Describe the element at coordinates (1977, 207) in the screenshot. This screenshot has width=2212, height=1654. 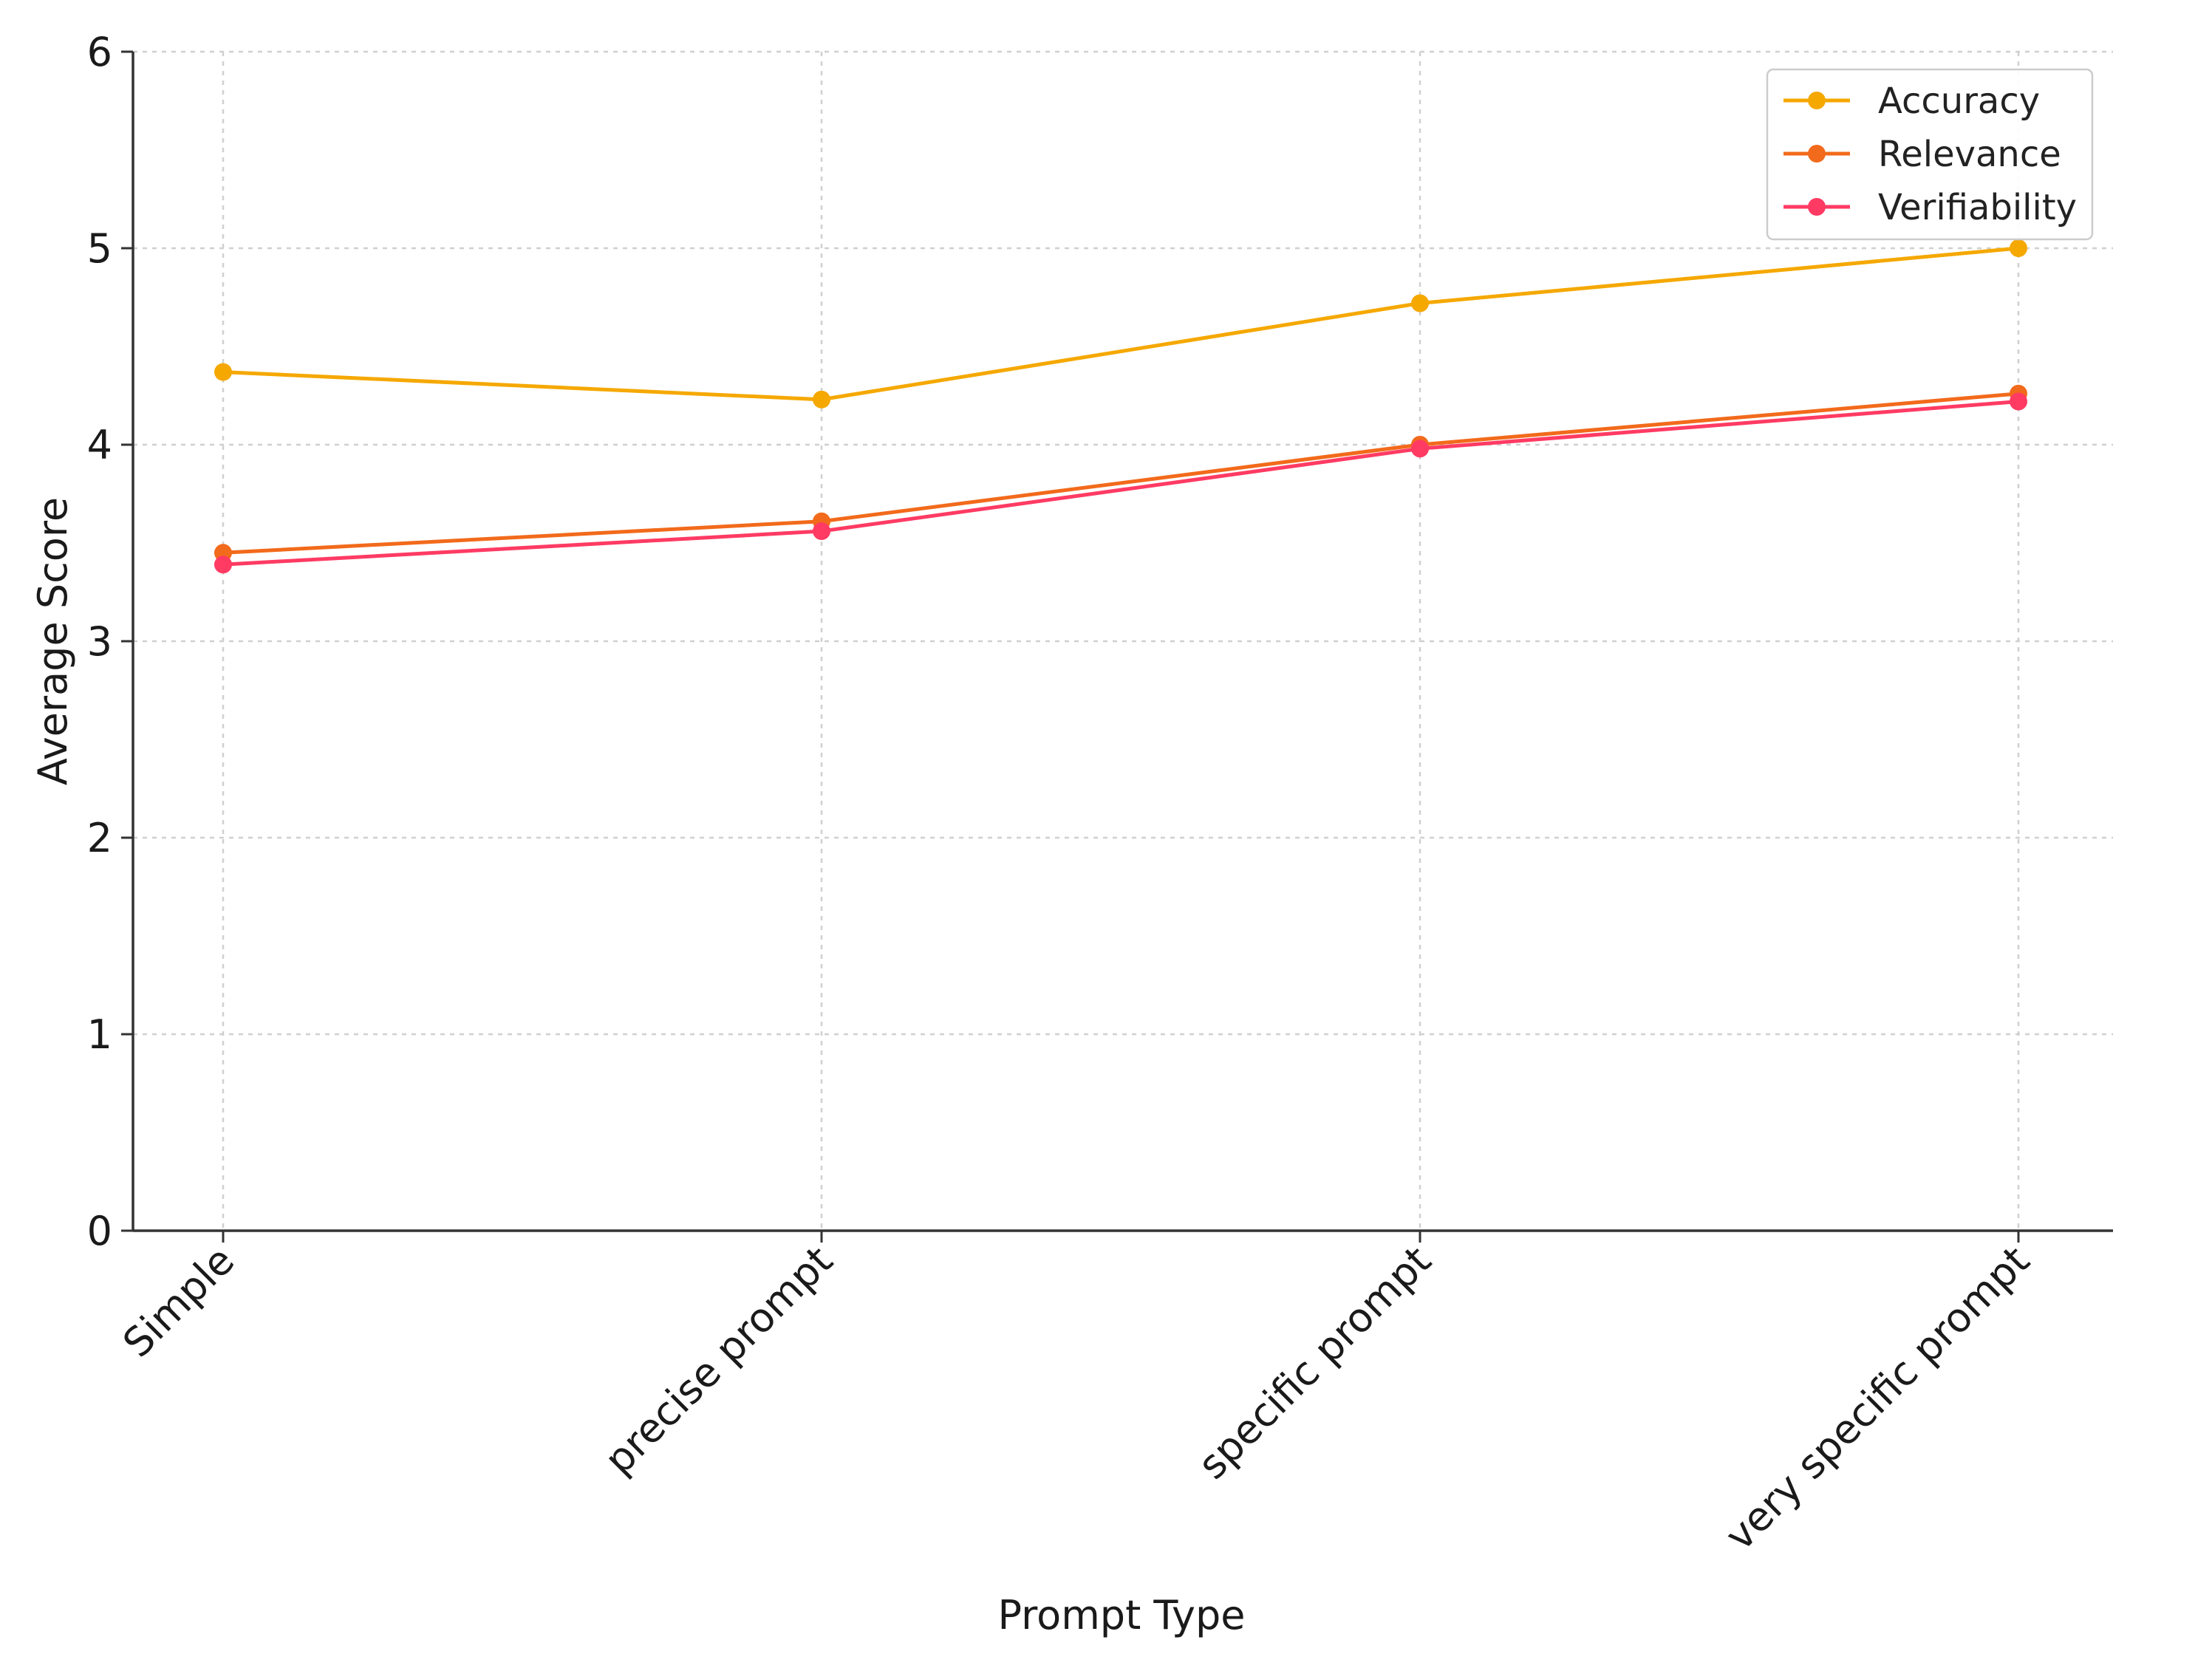
I see `legend-label: Verifiability` at that location.